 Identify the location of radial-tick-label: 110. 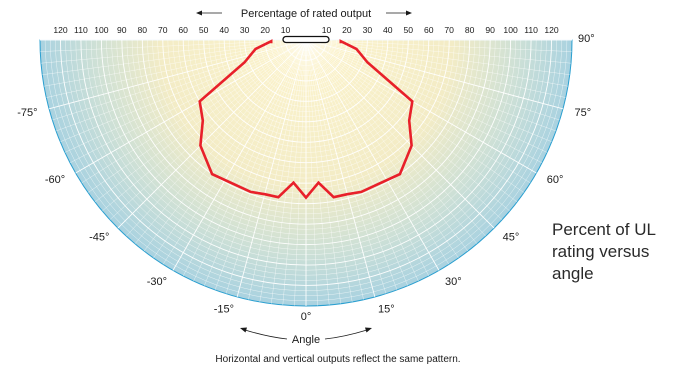
(531, 30).